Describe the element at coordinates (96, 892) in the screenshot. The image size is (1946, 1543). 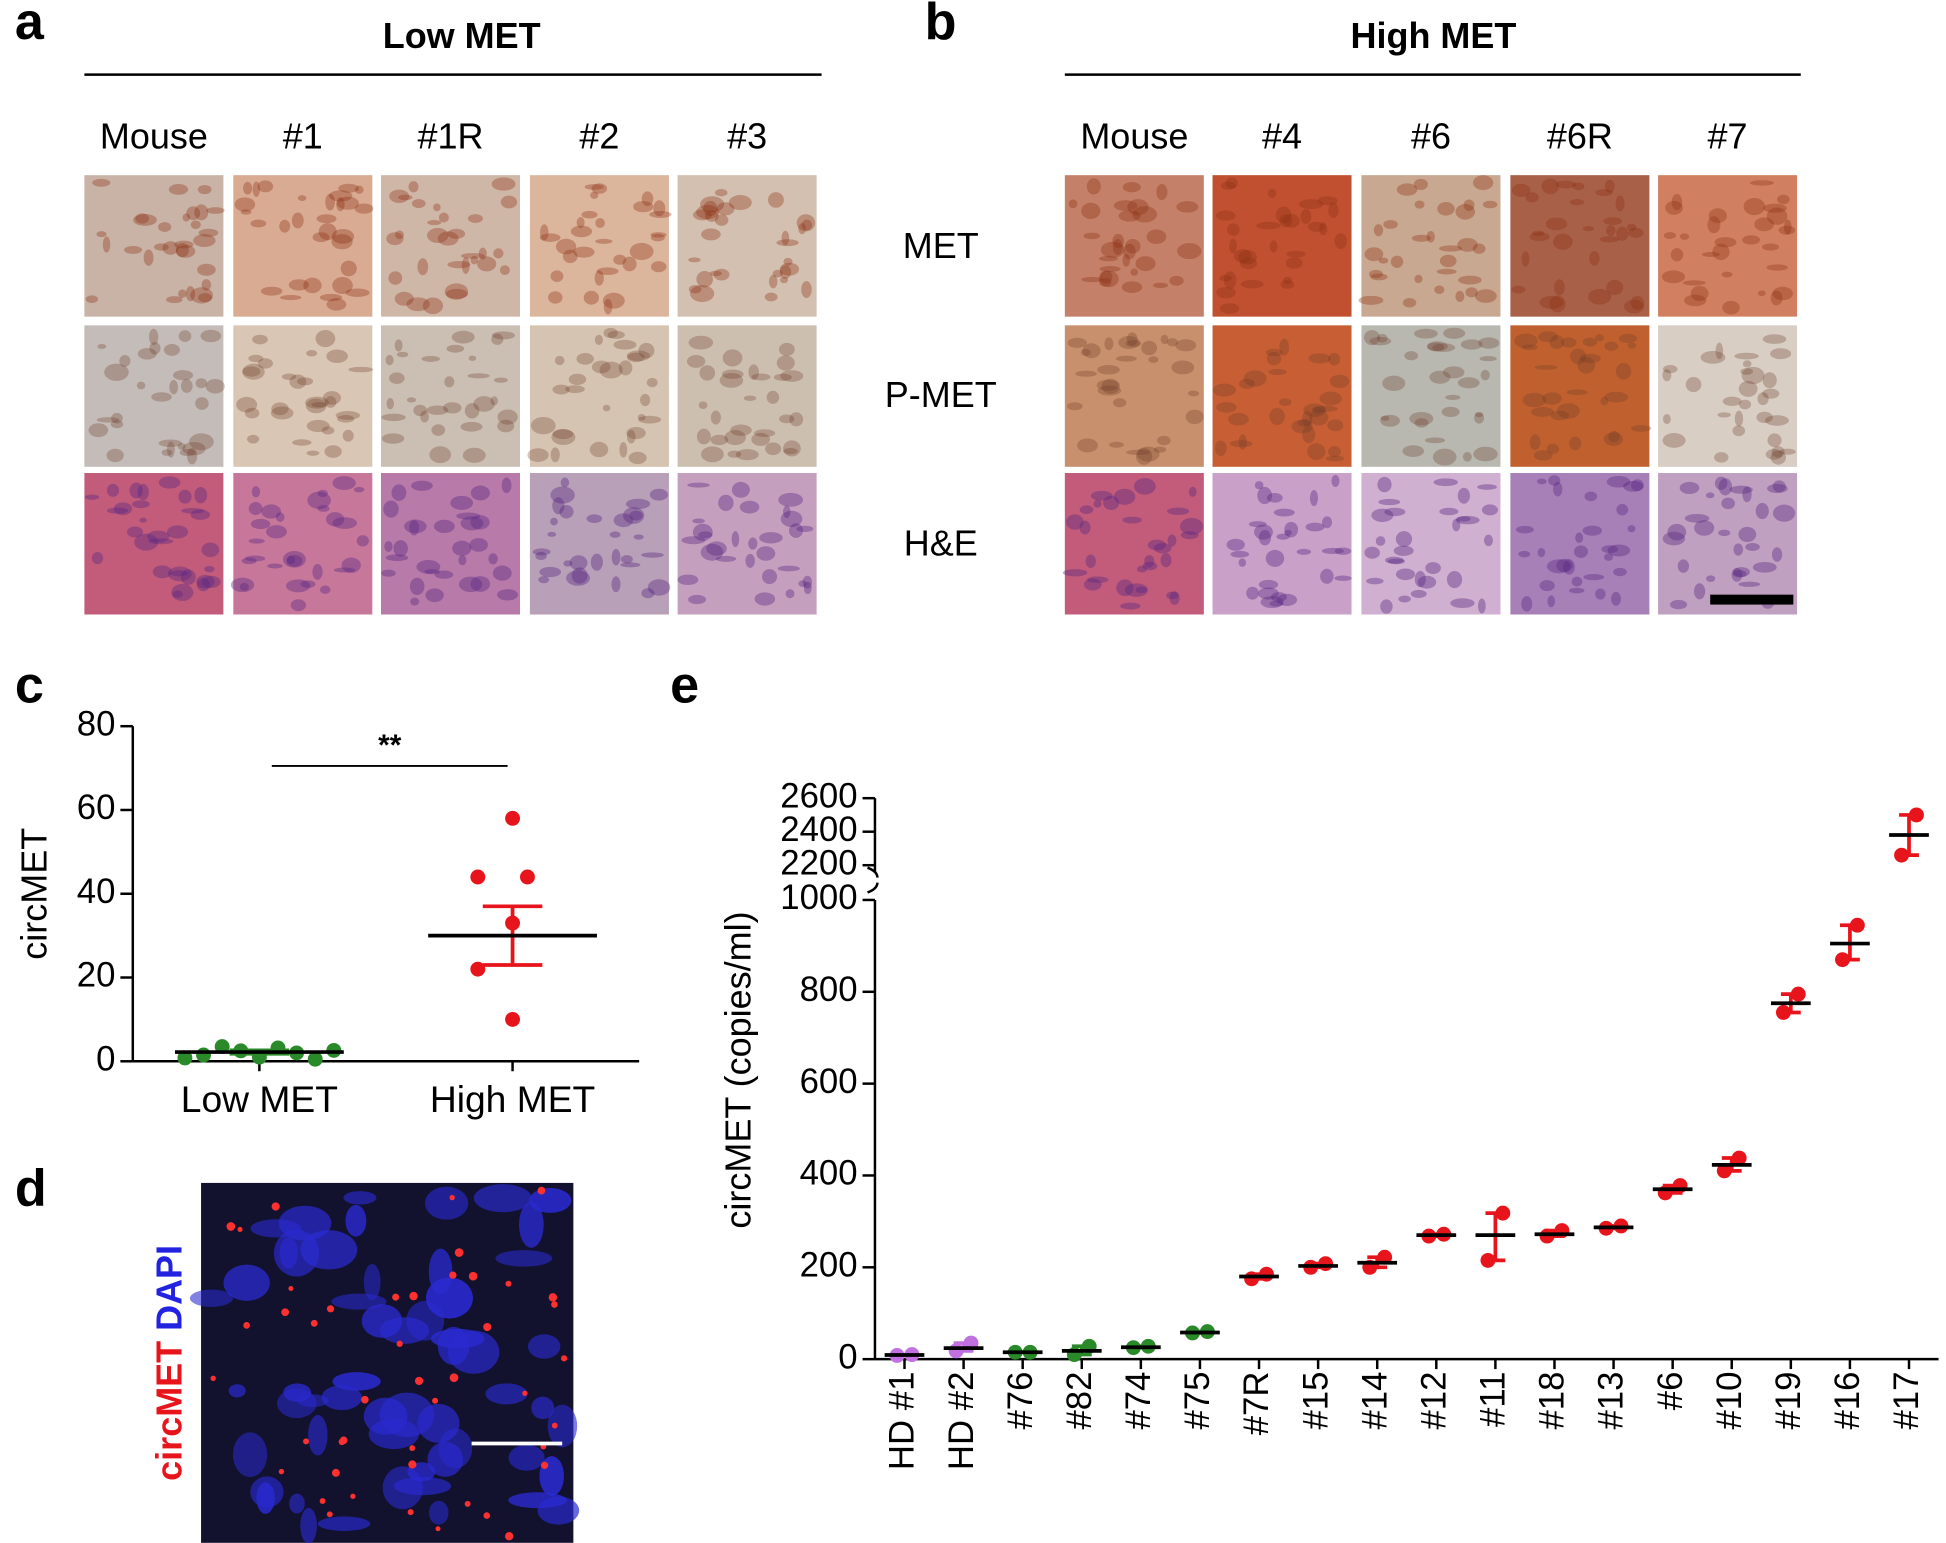
I see `y-tick-label: 40` at that location.